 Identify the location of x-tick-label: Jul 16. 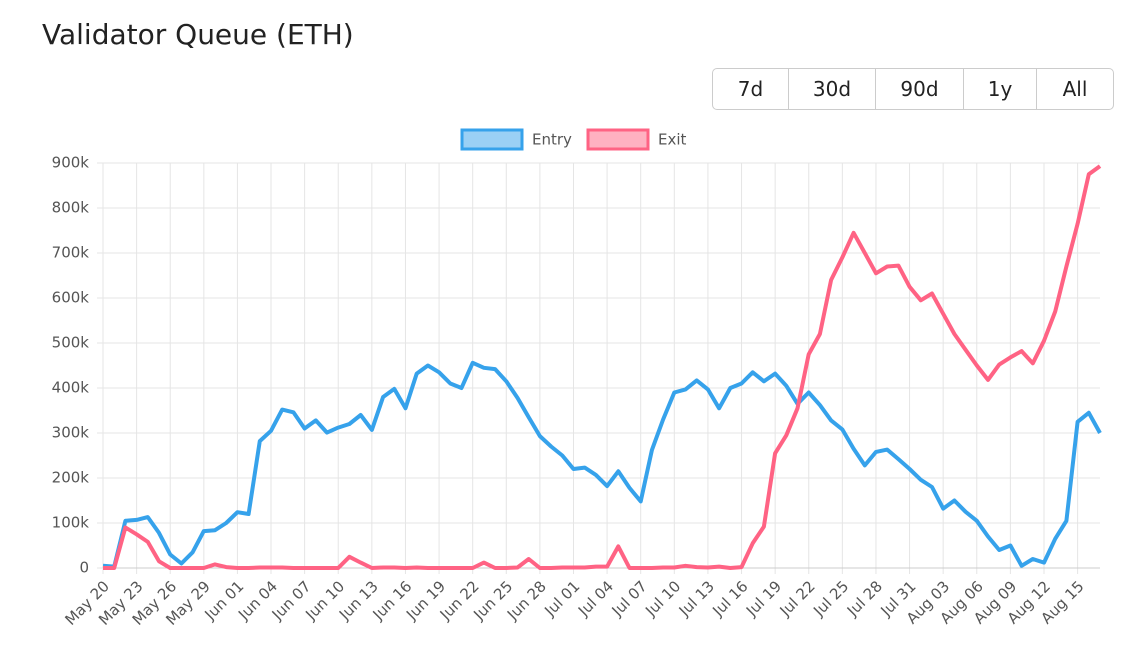
(729, 598).